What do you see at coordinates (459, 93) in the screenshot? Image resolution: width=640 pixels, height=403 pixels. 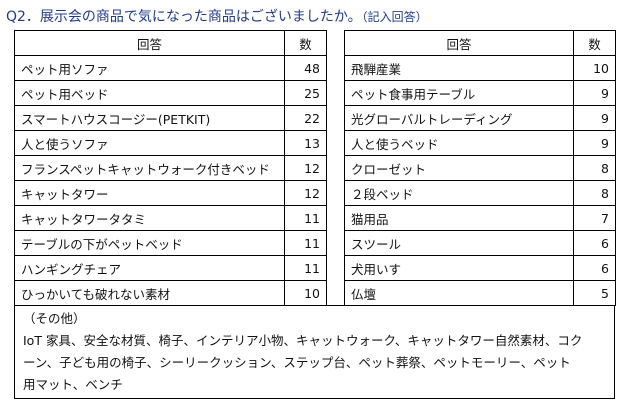 I see `answer-cell: ペット食事用テーブル` at bounding box center [459, 93].